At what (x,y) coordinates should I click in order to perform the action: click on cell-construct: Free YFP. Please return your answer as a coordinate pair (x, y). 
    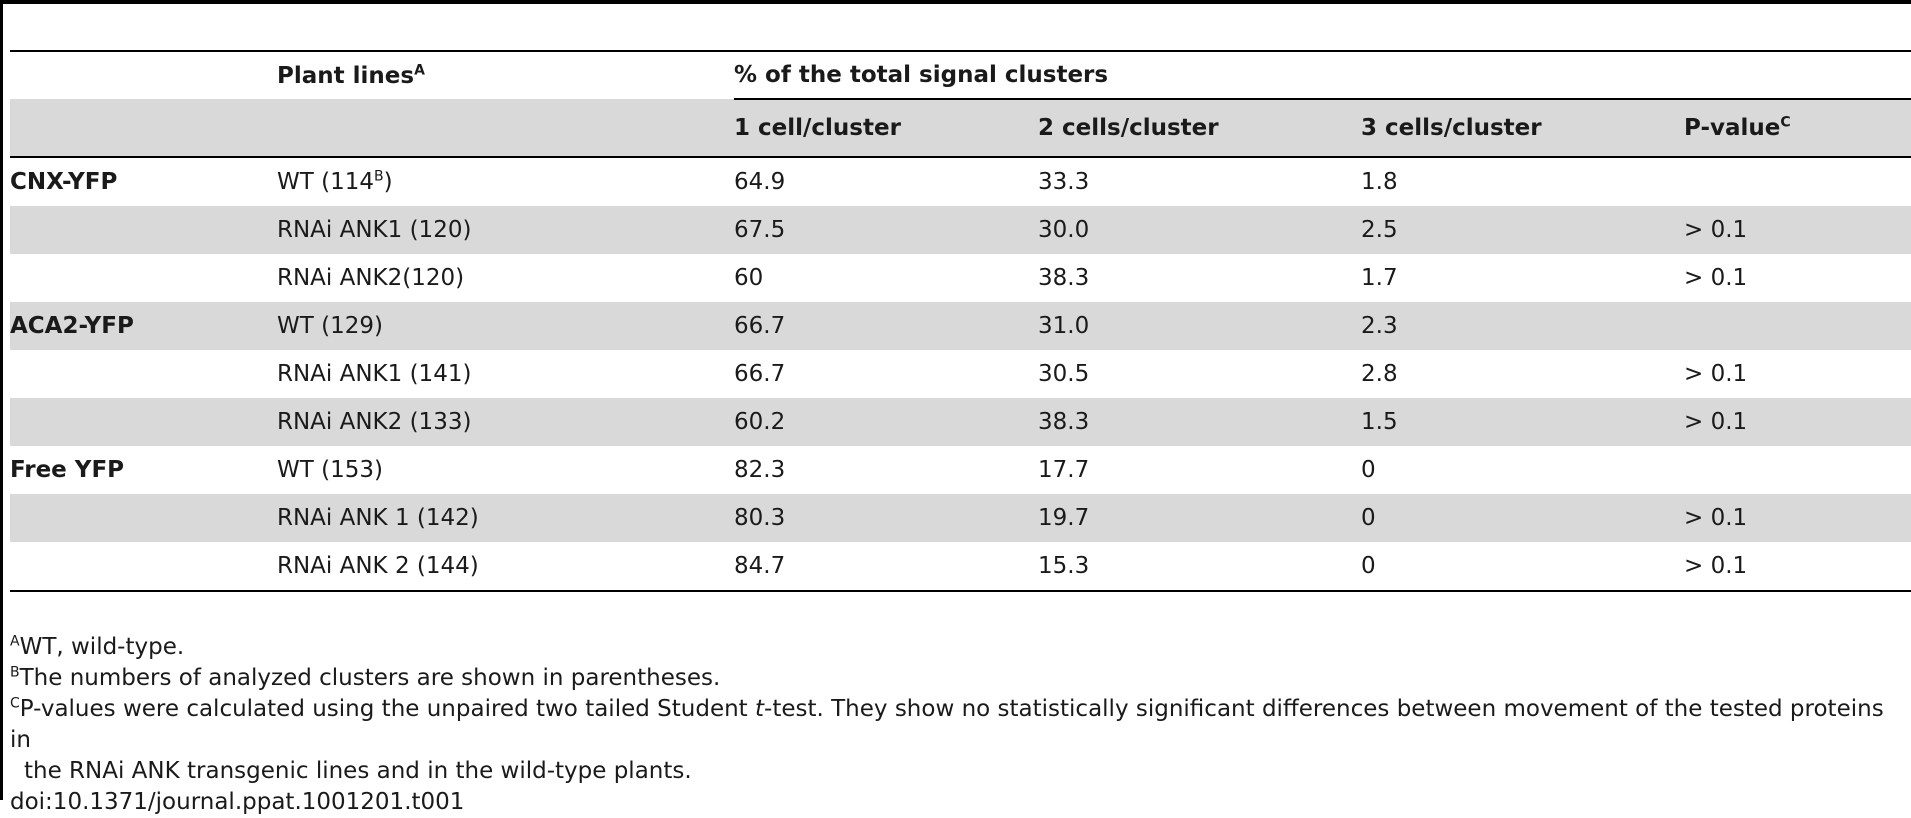
    Looking at the image, I should click on (67, 470).